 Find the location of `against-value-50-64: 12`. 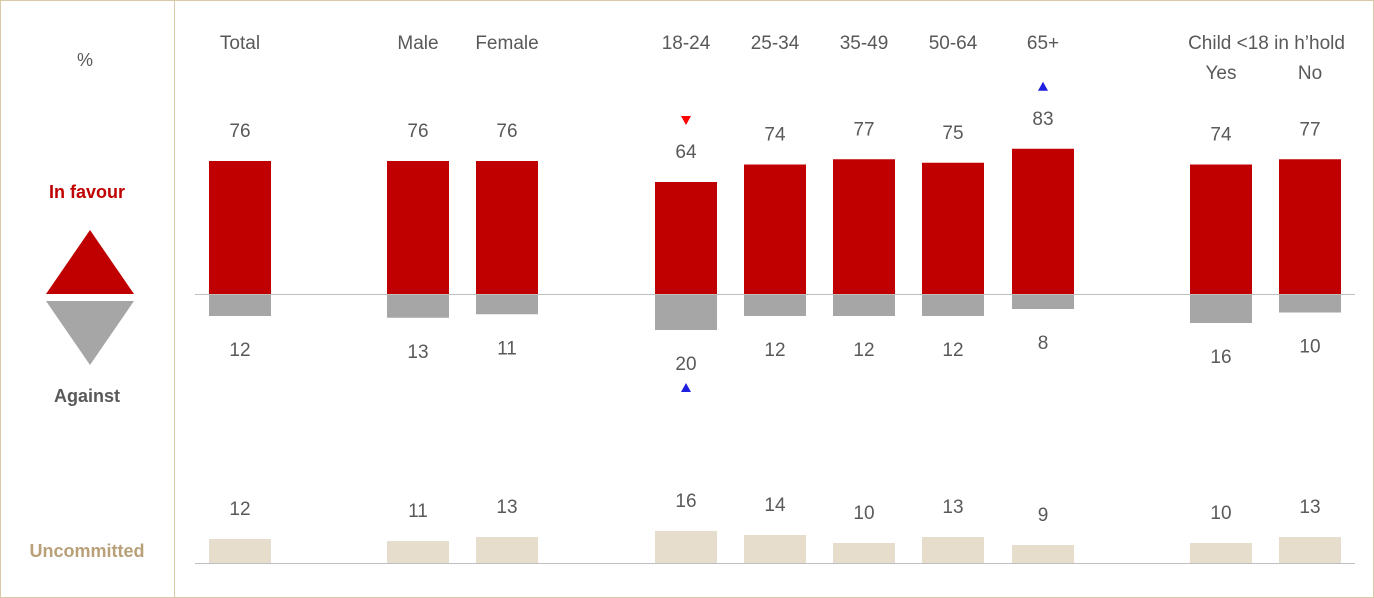

against-value-50-64: 12 is located at coordinates (952, 350).